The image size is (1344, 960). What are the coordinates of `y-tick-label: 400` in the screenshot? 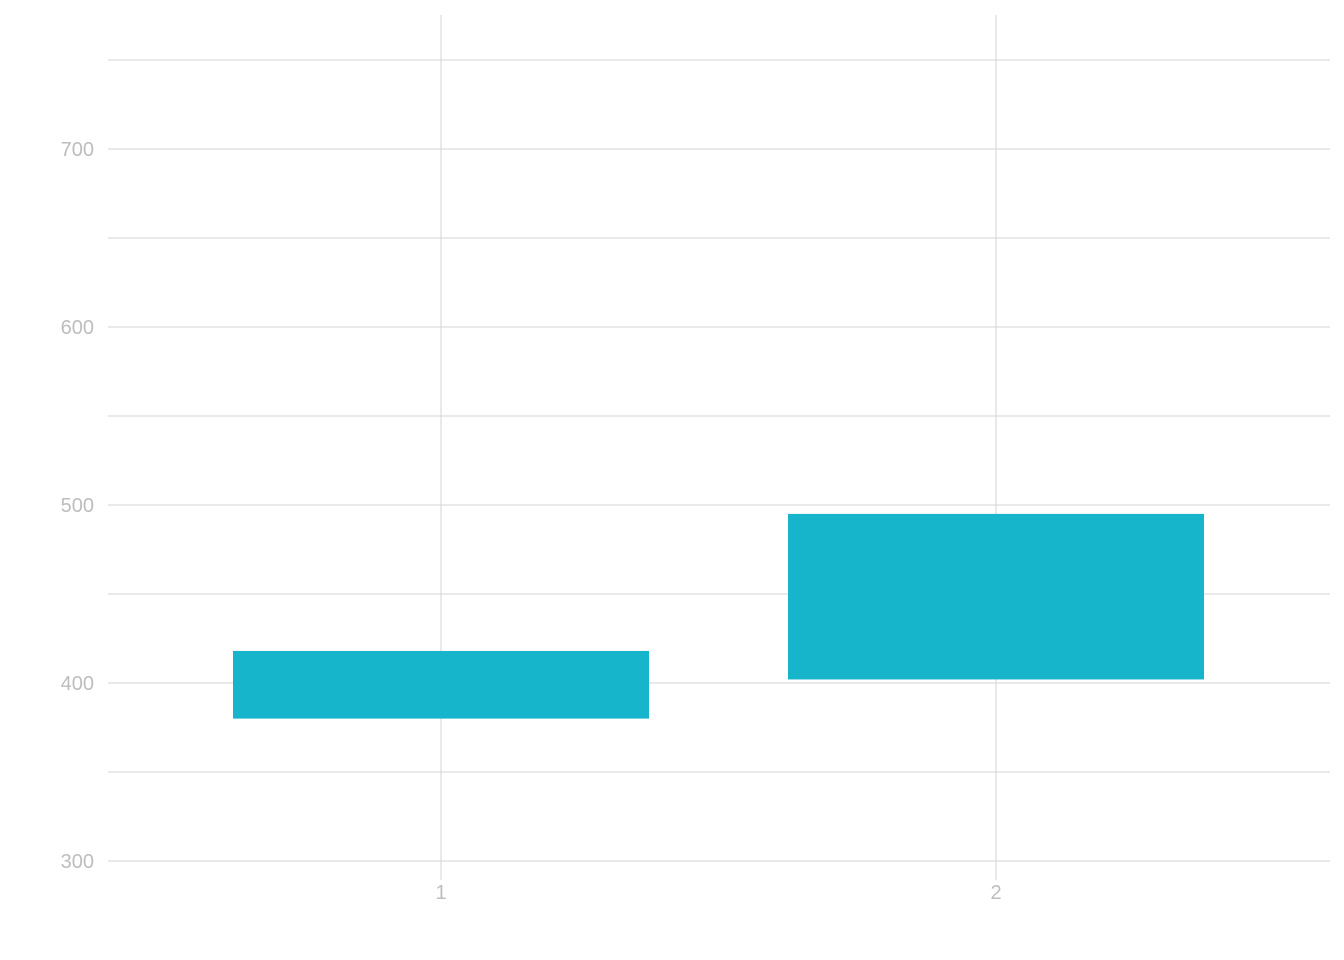 It's located at (77, 684).